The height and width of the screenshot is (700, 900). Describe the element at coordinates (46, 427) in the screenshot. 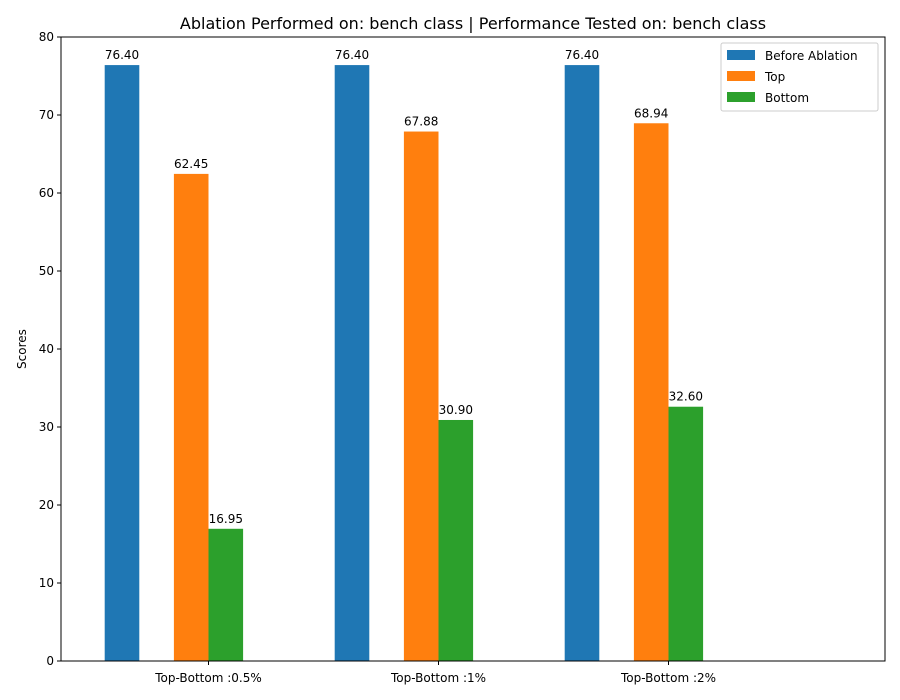

I see `y-tick-label: 30` at that location.